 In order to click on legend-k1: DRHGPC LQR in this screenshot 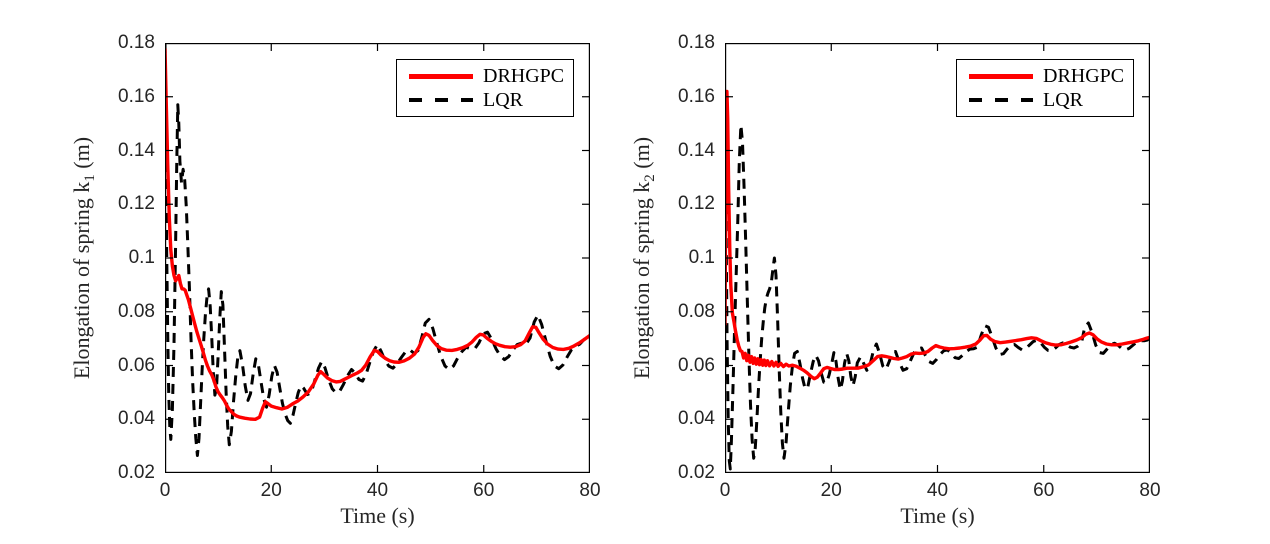, I will do `click(485, 88)`.